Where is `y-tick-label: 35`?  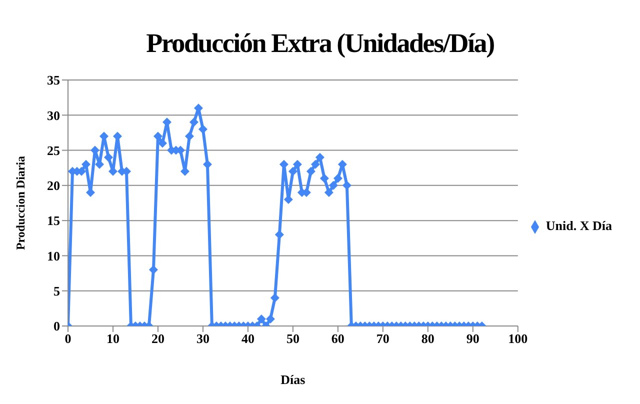
y-tick-label: 35 is located at coordinates (53, 80).